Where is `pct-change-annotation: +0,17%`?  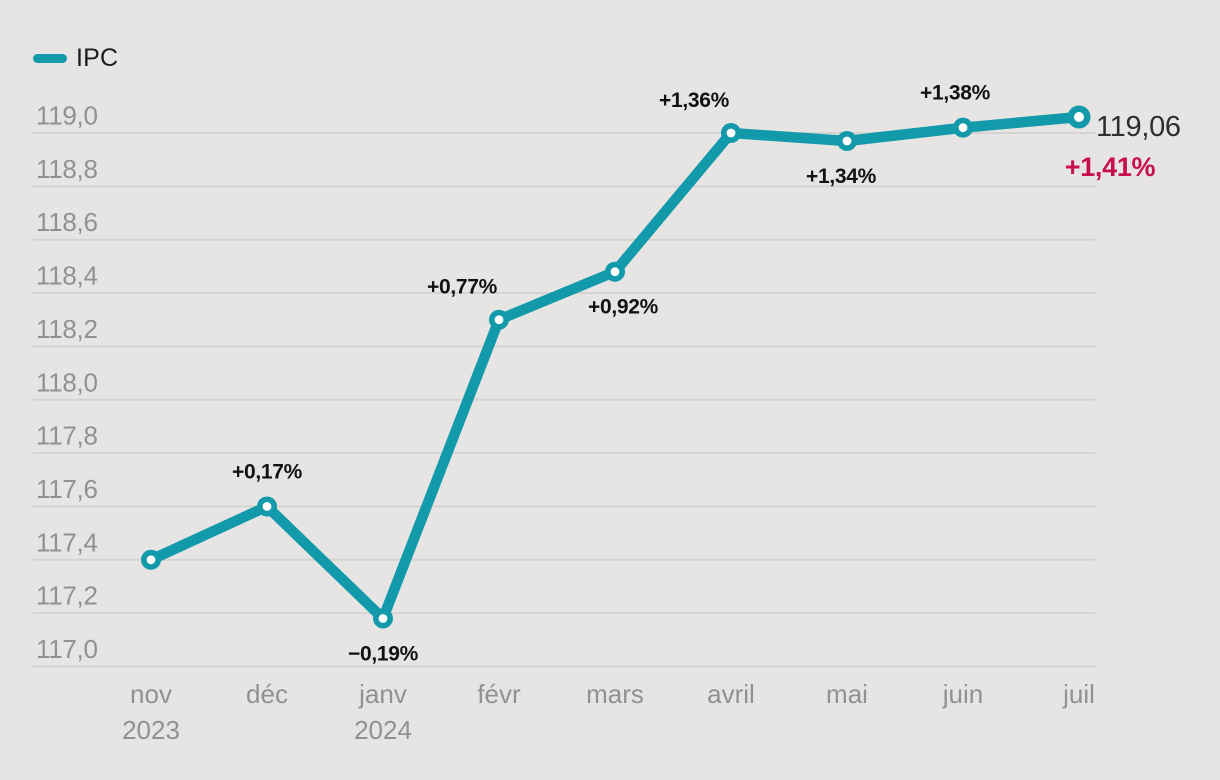
pct-change-annotation: +0,17% is located at coordinates (267, 471).